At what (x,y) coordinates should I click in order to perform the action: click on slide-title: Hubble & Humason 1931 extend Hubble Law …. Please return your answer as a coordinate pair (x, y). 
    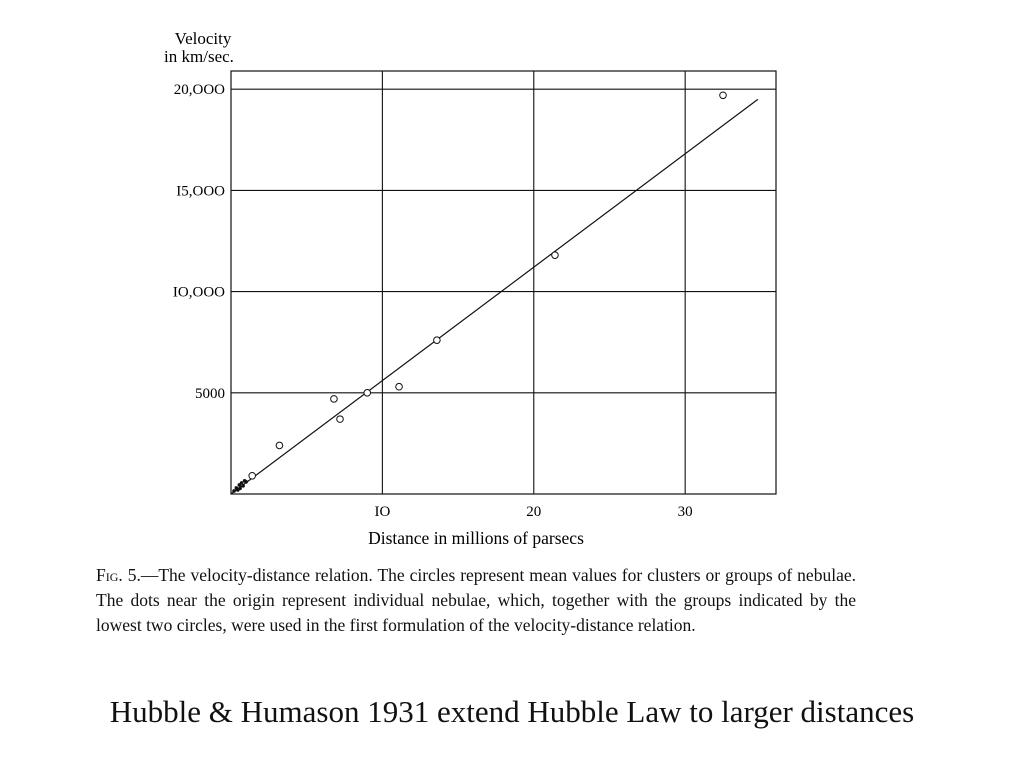
    Looking at the image, I should click on (512, 711).